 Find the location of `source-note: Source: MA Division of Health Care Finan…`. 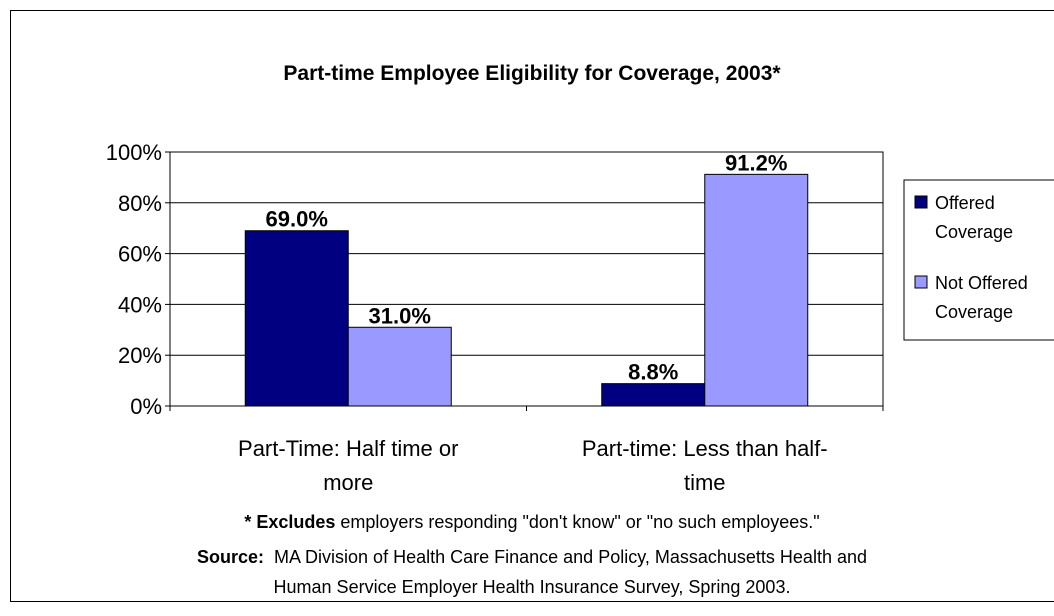

source-note: Source: MA Division of Health Care Finan… is located at coordinates (527, 572).